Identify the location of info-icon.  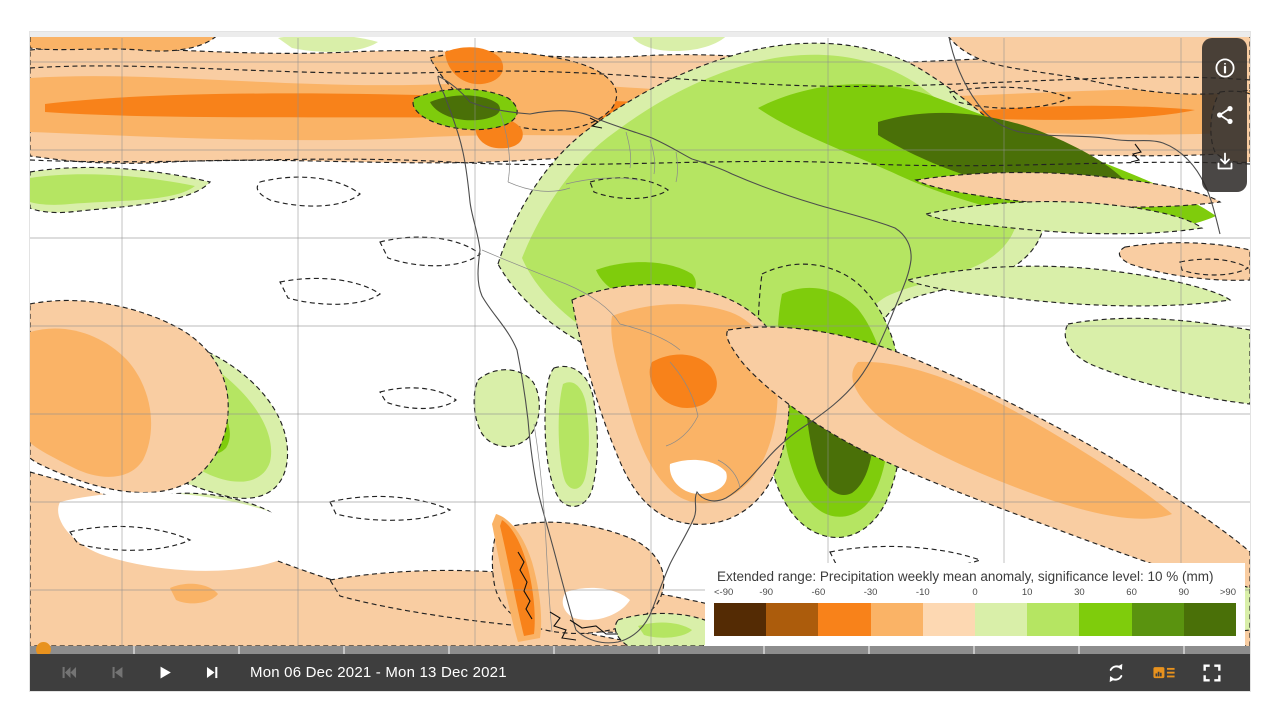
(1224, 68).